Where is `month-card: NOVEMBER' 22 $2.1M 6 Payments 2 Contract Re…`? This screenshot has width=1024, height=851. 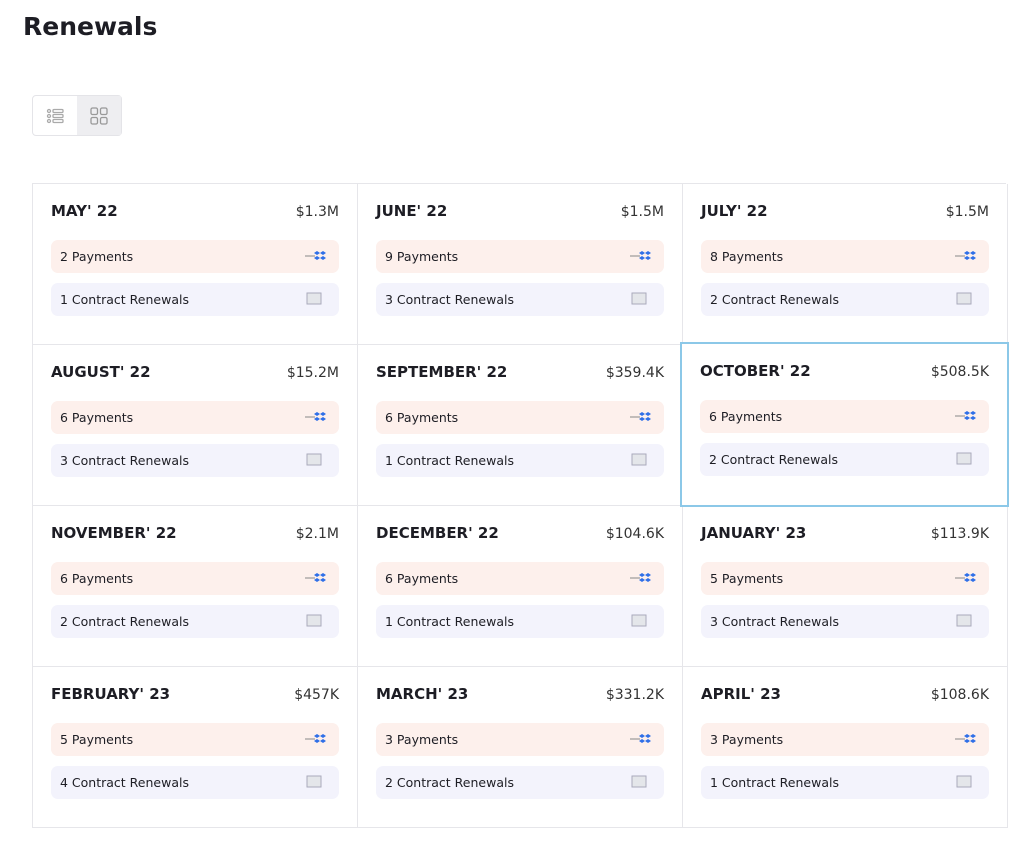 month-card: NOVEMBER' 22 $2.1M 6 Payments 2 Contract Re… is located at coordinates (195, 586).